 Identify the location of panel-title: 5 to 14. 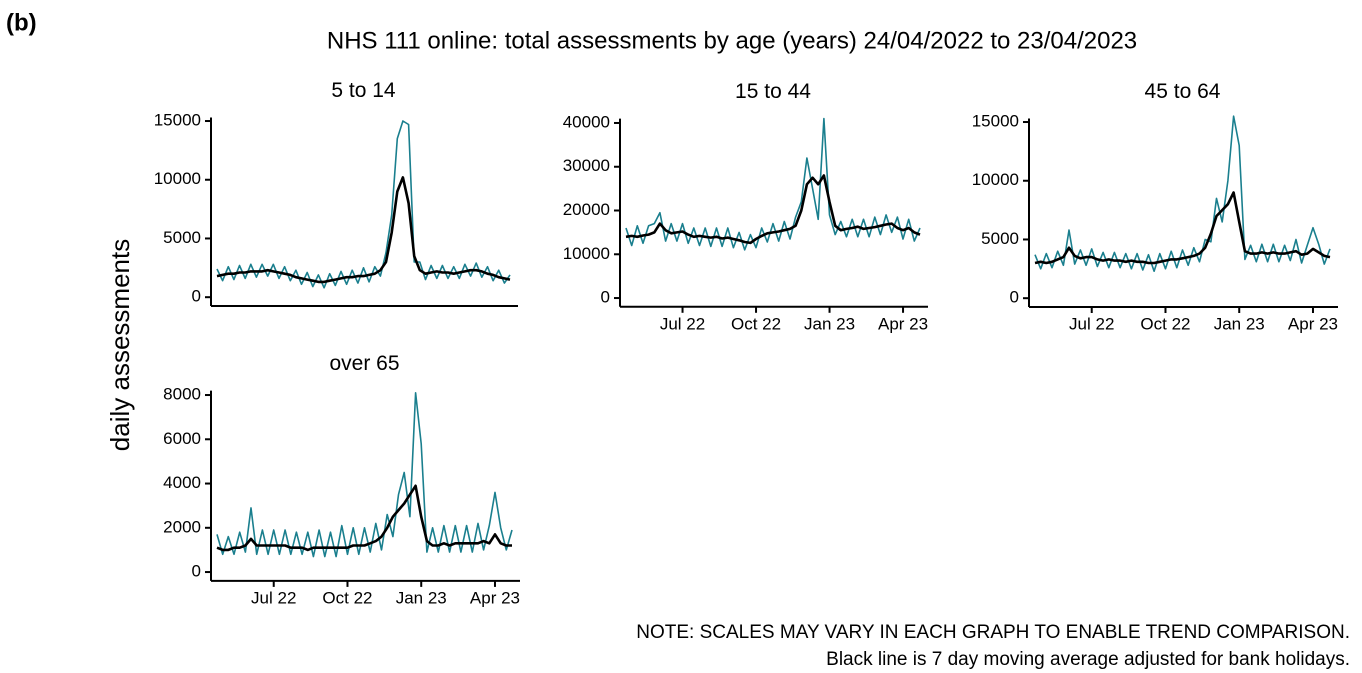
(363, 90).